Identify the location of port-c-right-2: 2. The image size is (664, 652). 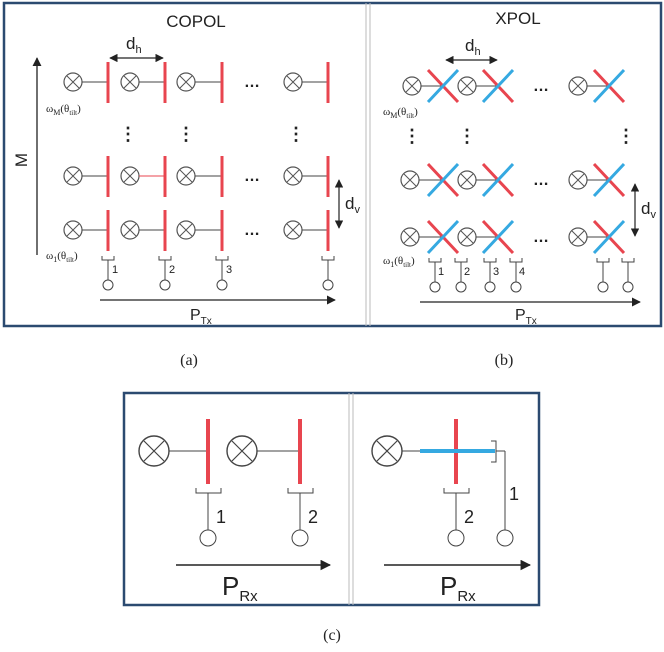
(469, 517).